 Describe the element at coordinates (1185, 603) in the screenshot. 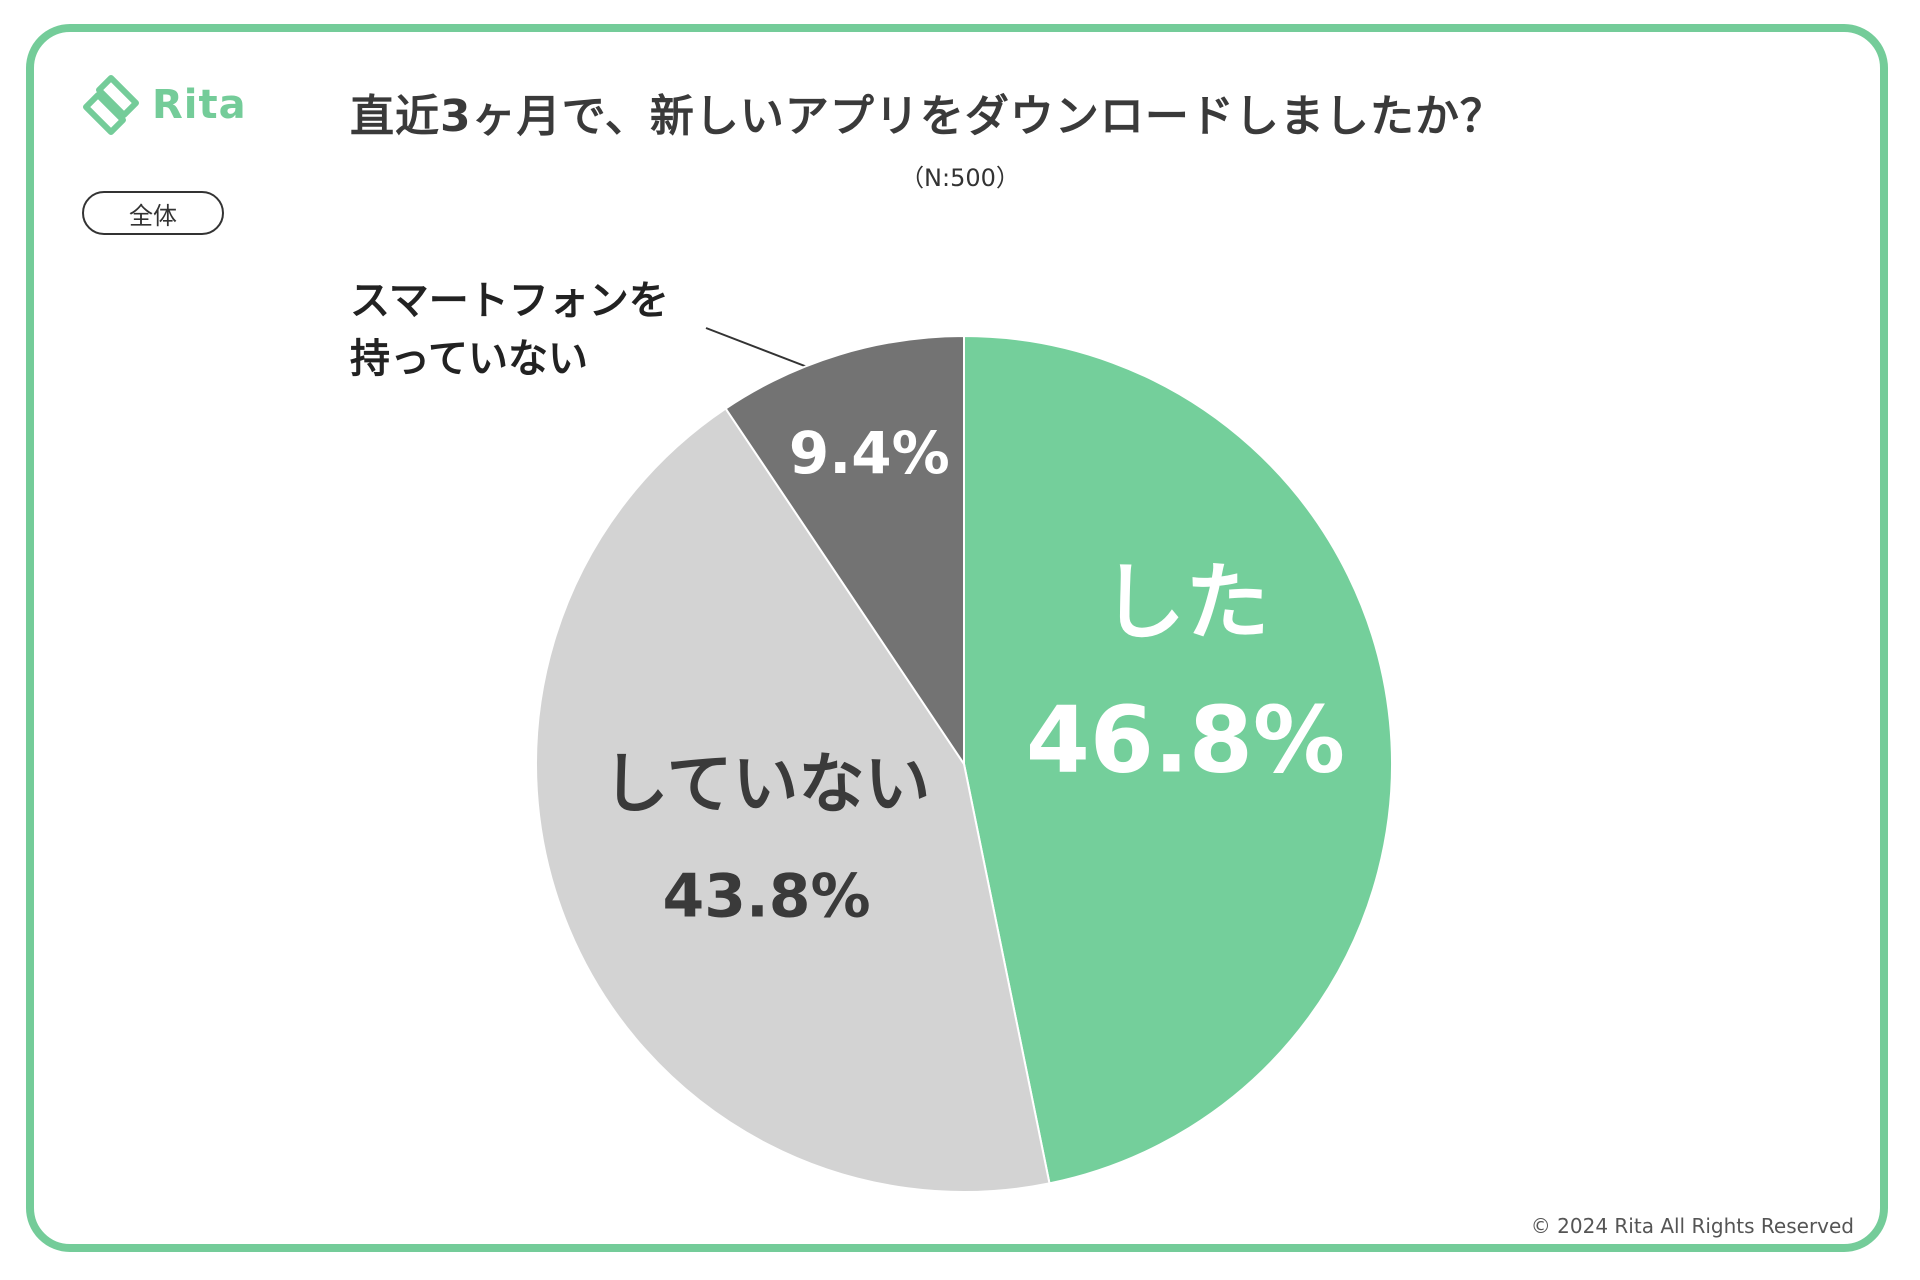

I see `slice-name-label-0: した` at that location.